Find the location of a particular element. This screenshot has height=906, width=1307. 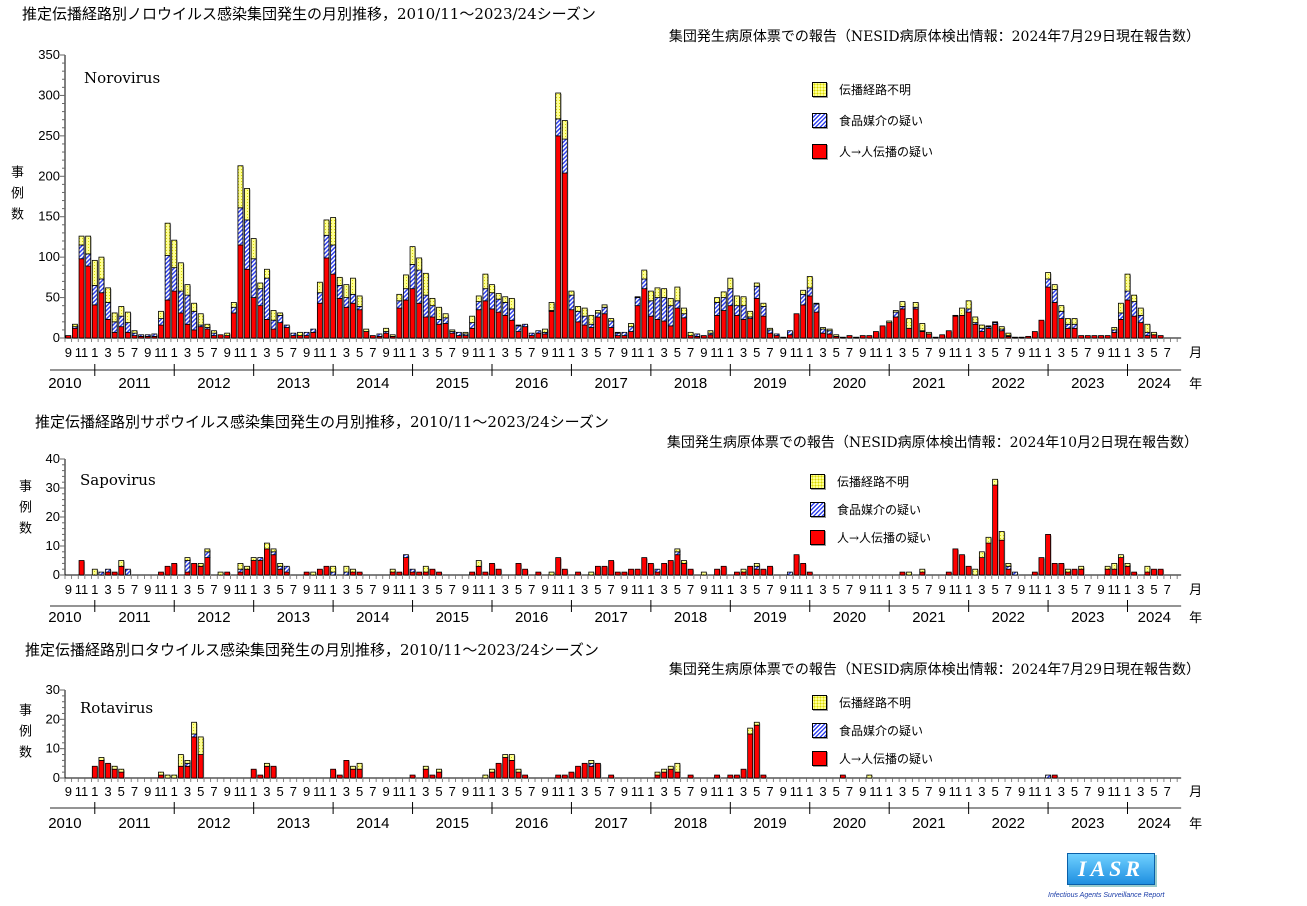

x-month-label: 11 is located at coordinates (1035, 352).